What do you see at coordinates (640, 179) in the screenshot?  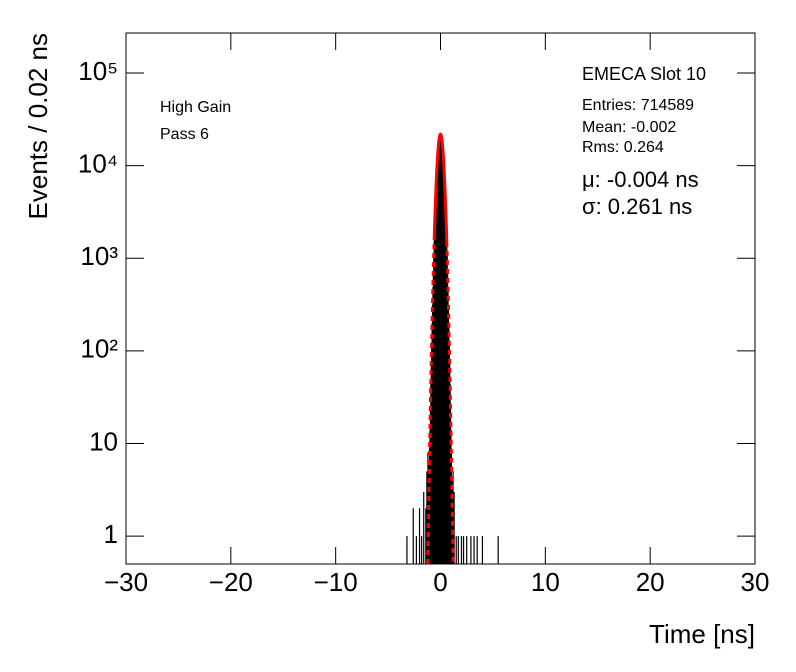 I see `fit-text: μ: -0.004 ns` at bounding box center [640, 179].